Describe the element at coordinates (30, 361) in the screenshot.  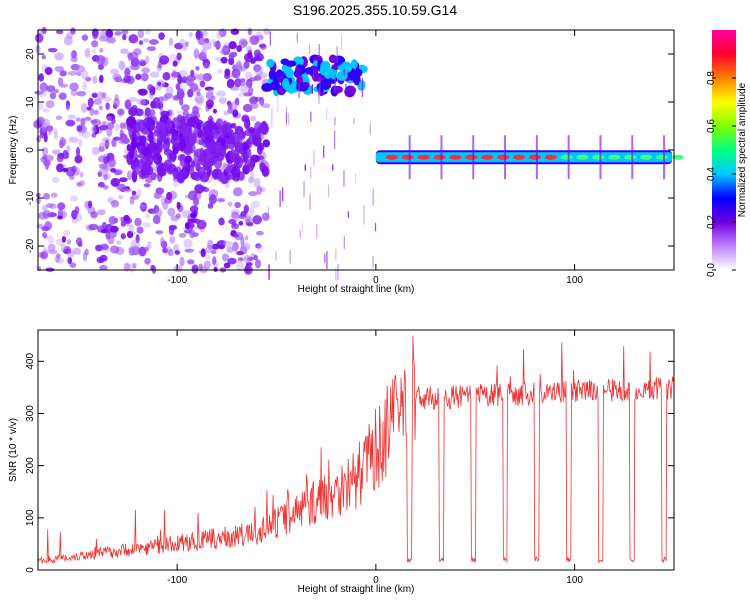
I see `snr-y-tick-label: 400` at that location.